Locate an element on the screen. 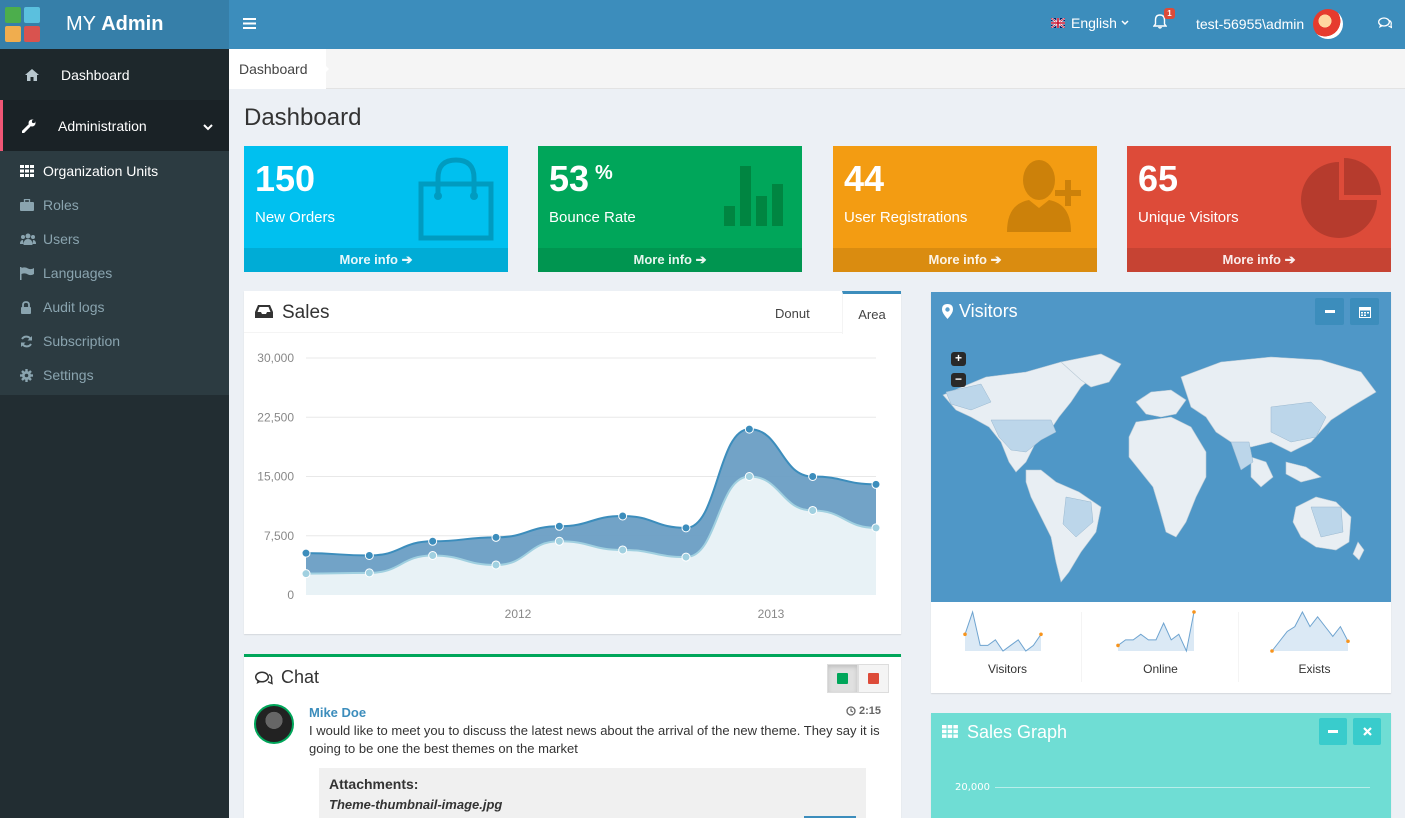 This screenshot has width=1405, height=818. language-dropdown: English is located at coordinates (1090, 23).